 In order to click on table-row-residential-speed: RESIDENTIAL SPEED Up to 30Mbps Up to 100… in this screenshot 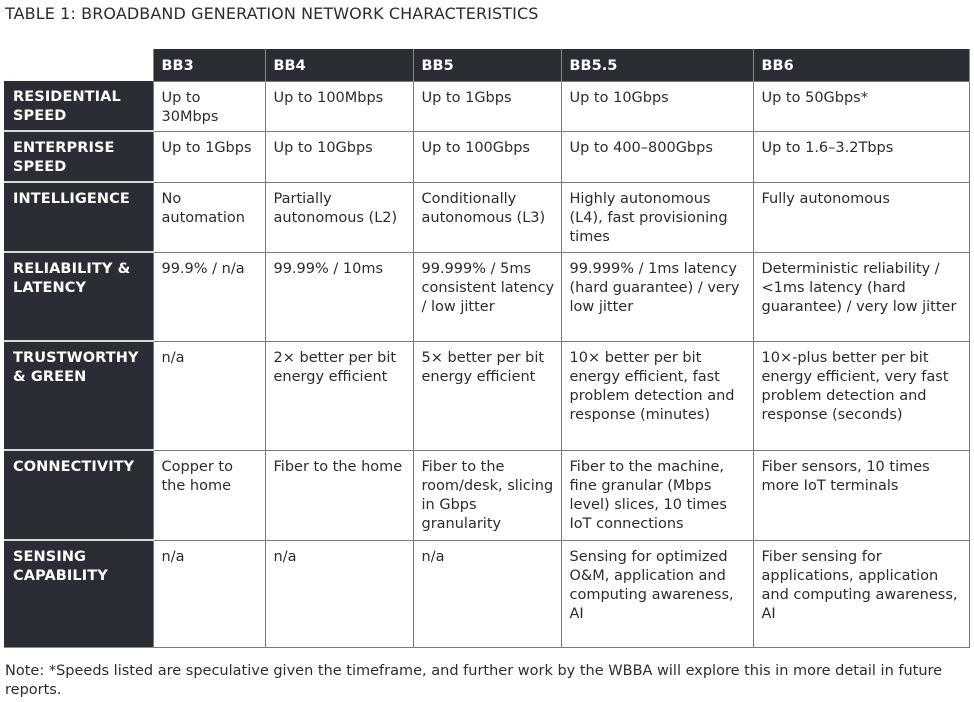, I will do `click(487, 106)`.